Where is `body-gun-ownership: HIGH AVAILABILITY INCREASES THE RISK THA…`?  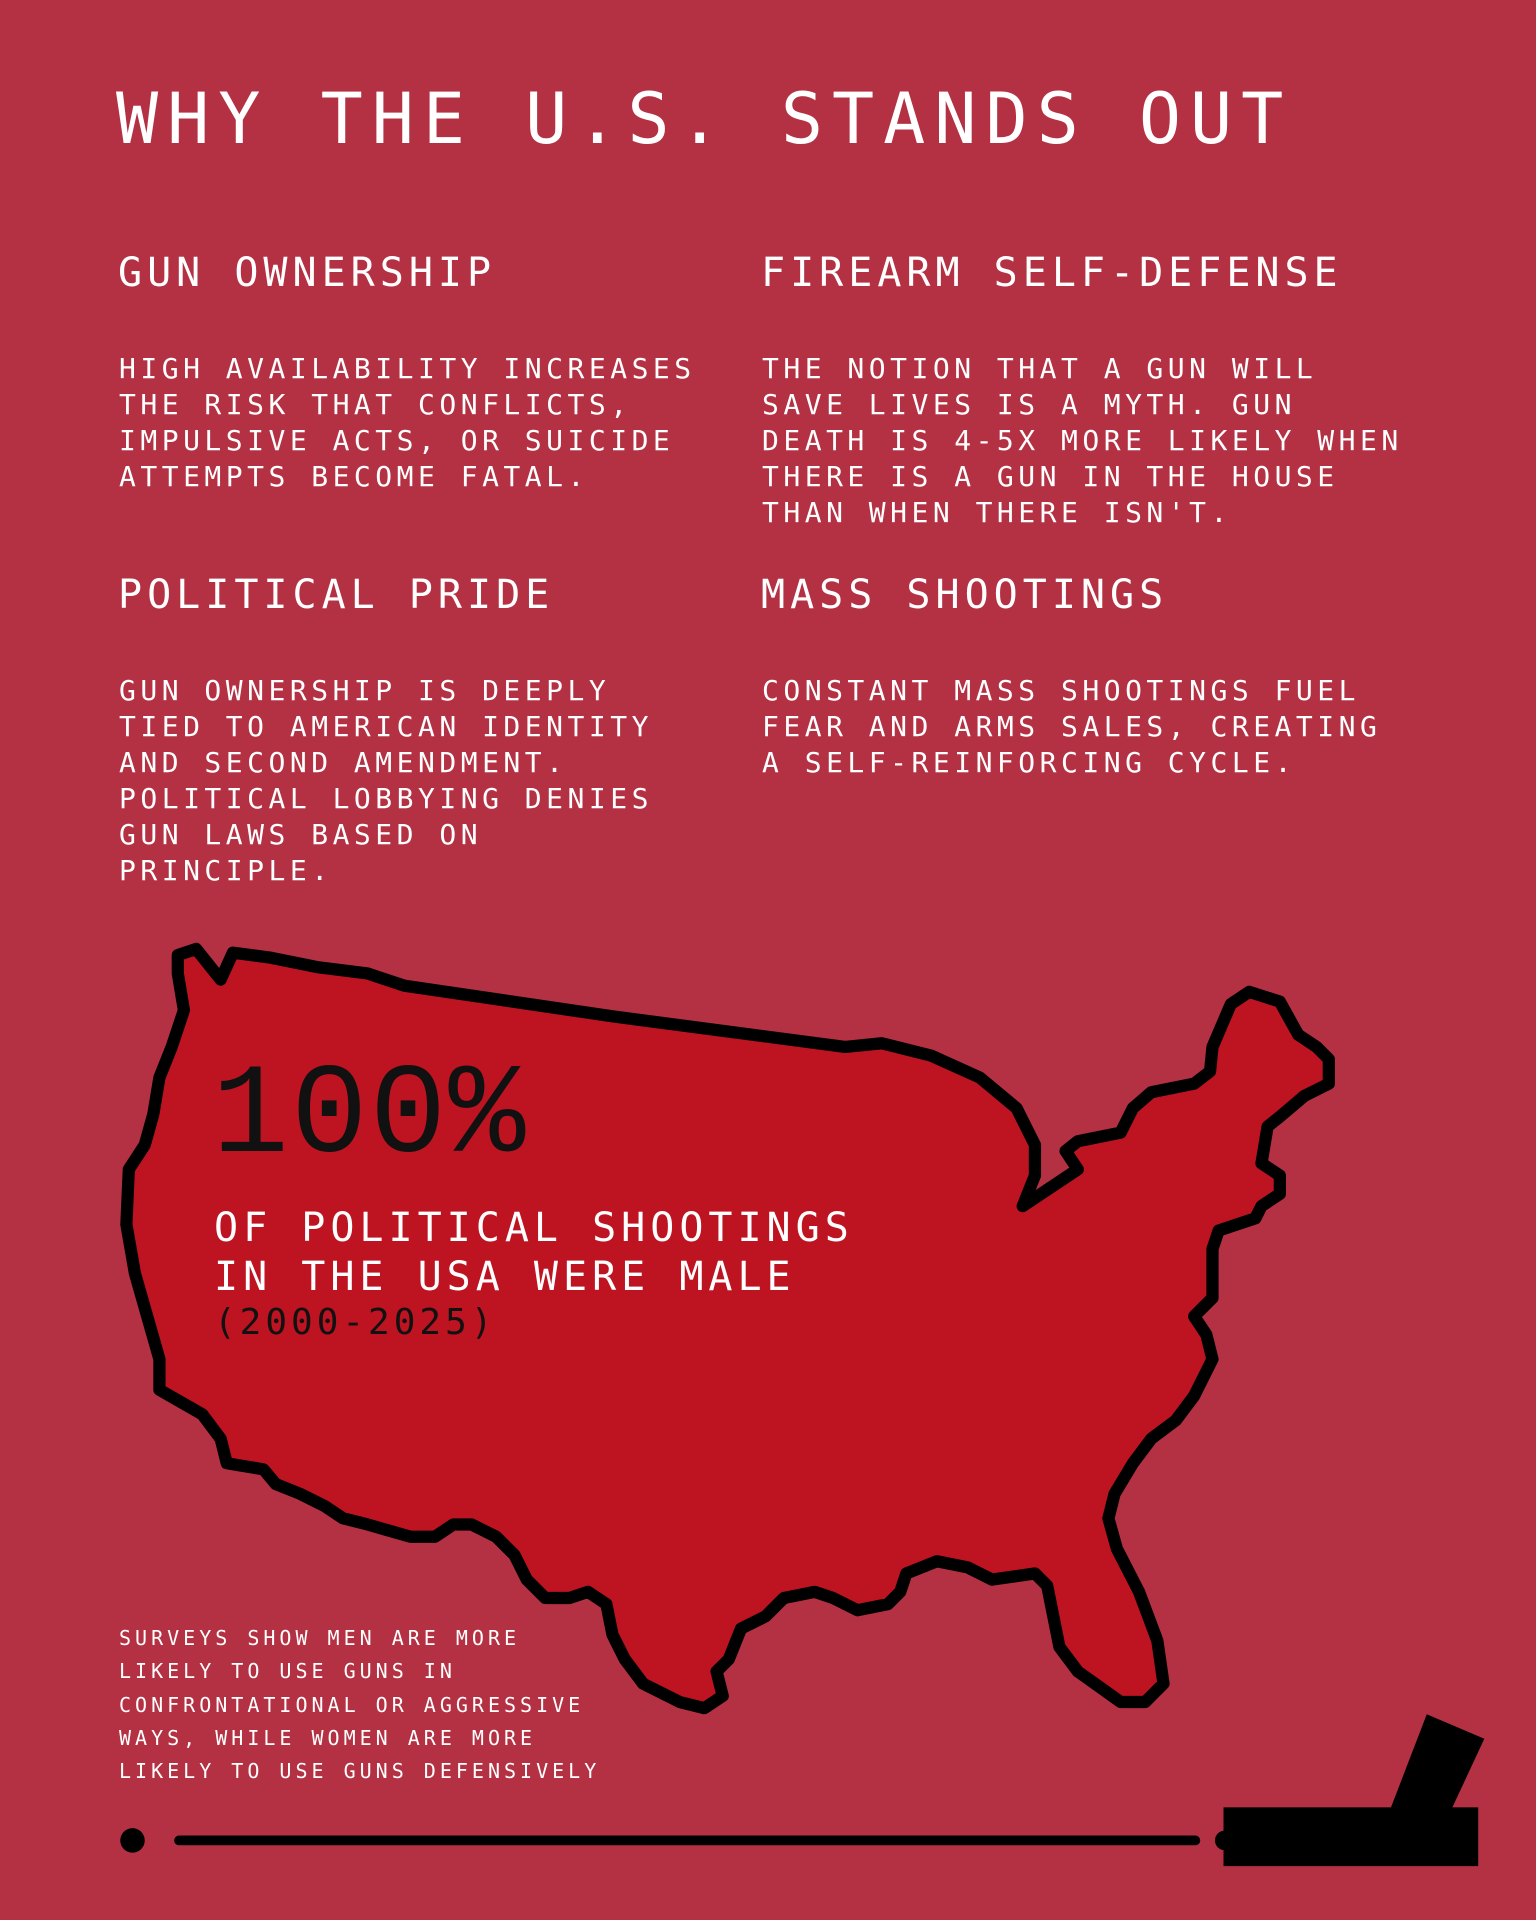 body-gun-ownership: HIGH AVAILABILITY INCREASES THE RISK THA… is located at coordinates (407, 422).